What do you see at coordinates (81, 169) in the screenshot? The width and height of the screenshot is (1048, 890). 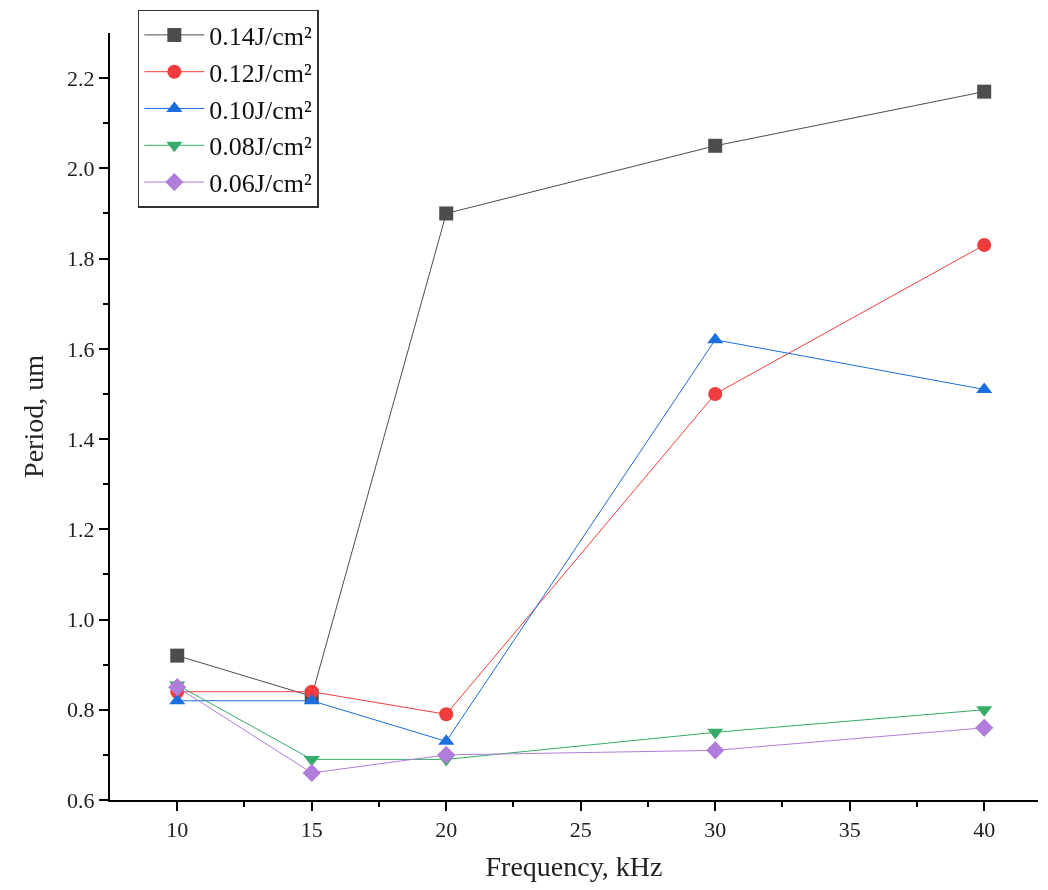 I see `y-tick-label: 2.0` at bounding box center [81, 169].